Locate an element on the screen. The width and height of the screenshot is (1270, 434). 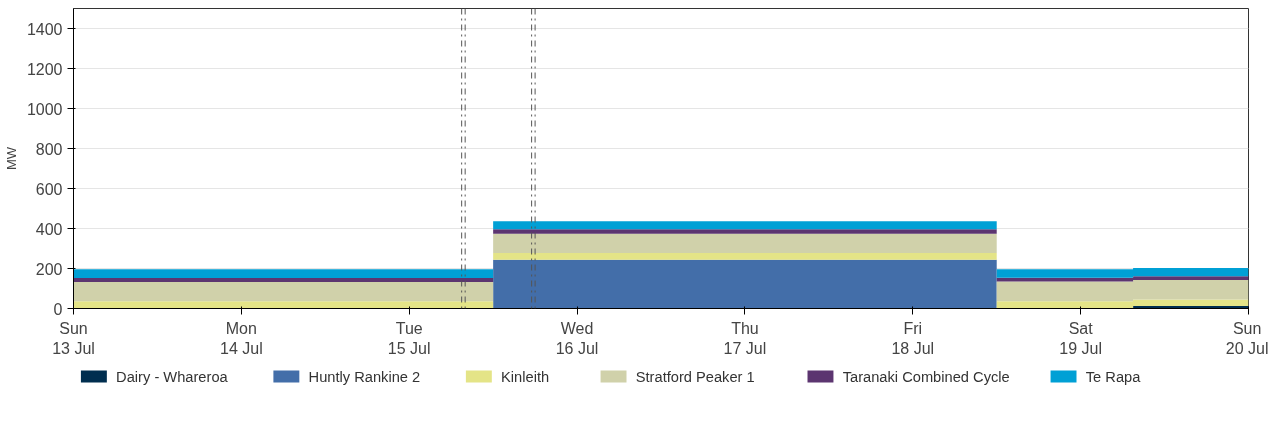
legend-label: Stratford Peaker 1 is located at coordinates (695, 376).